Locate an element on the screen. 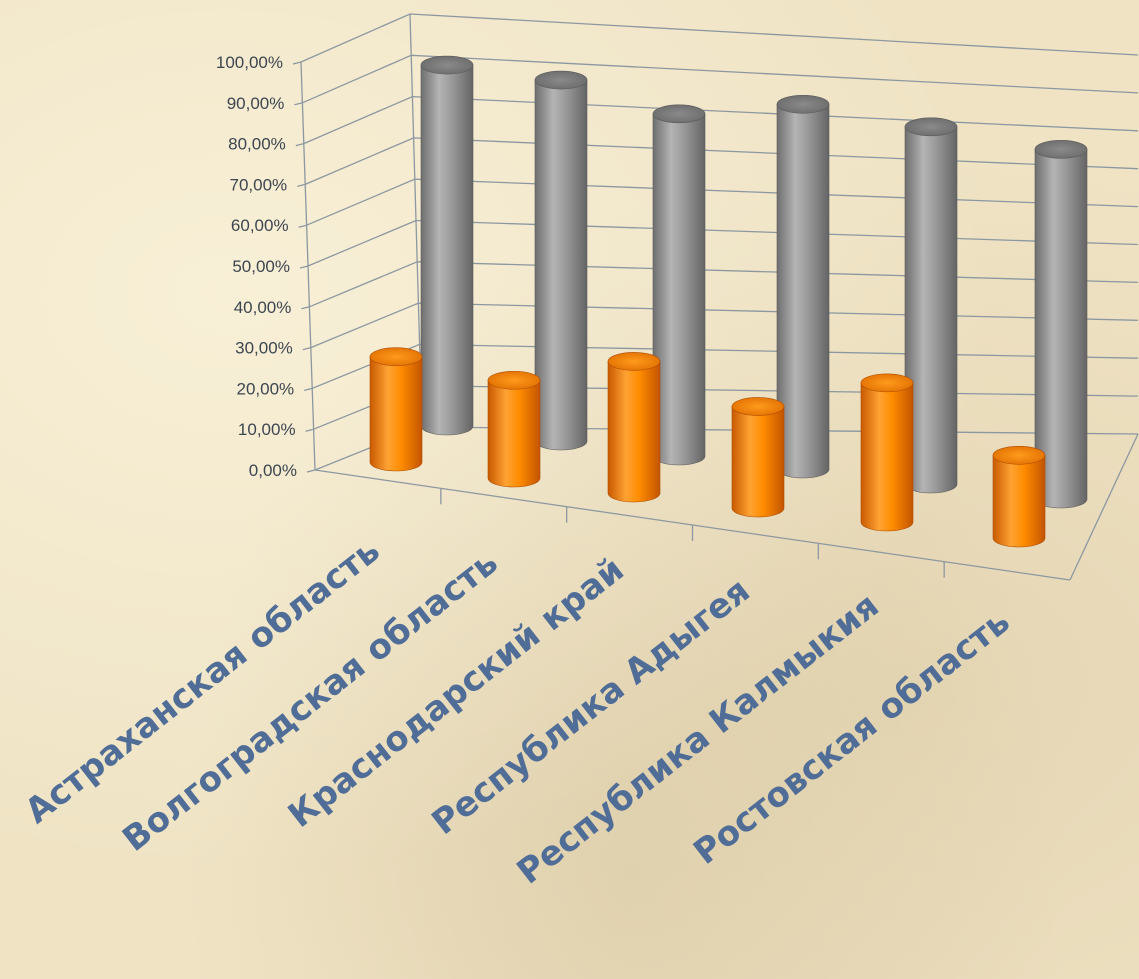 Image resolution: width=1139 pixels, height=979 pixels. y-tick-label: 60,00% is located at coordinates (260, 225).